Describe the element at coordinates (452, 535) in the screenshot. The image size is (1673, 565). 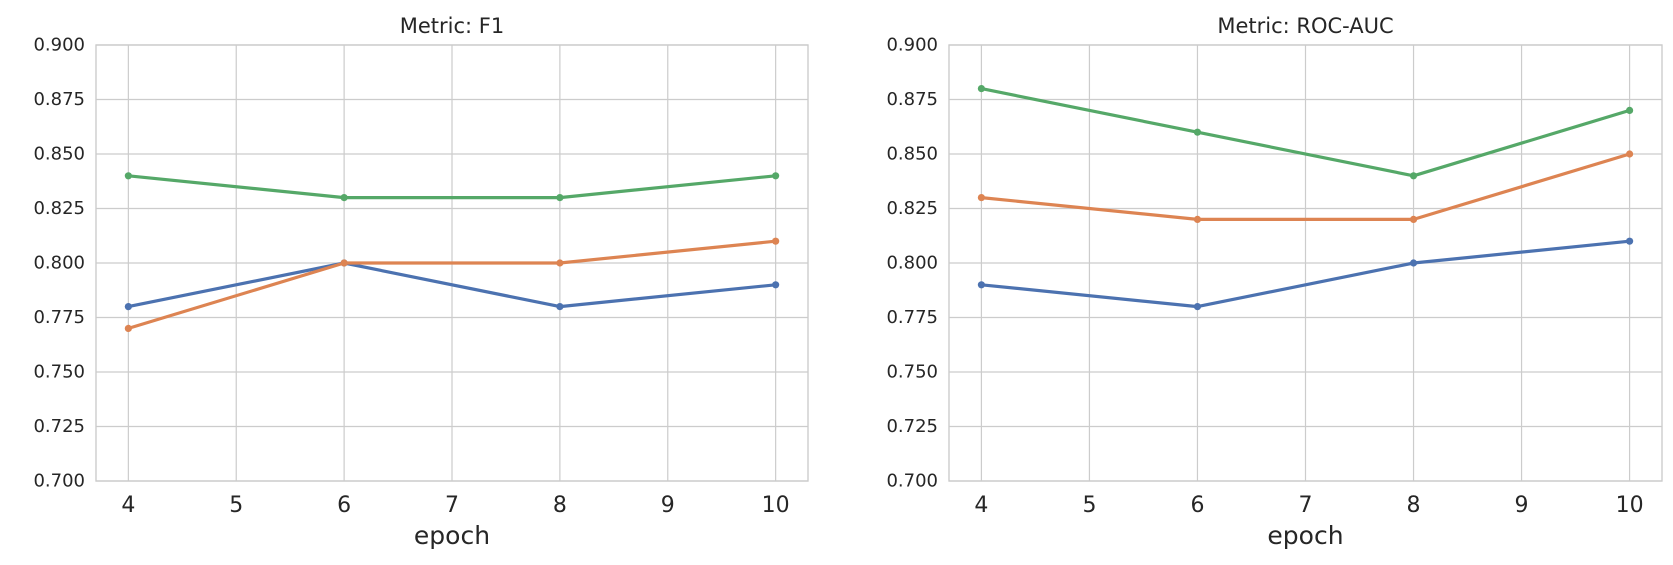
I see `x-axis-label-f1: epoch` at that location.